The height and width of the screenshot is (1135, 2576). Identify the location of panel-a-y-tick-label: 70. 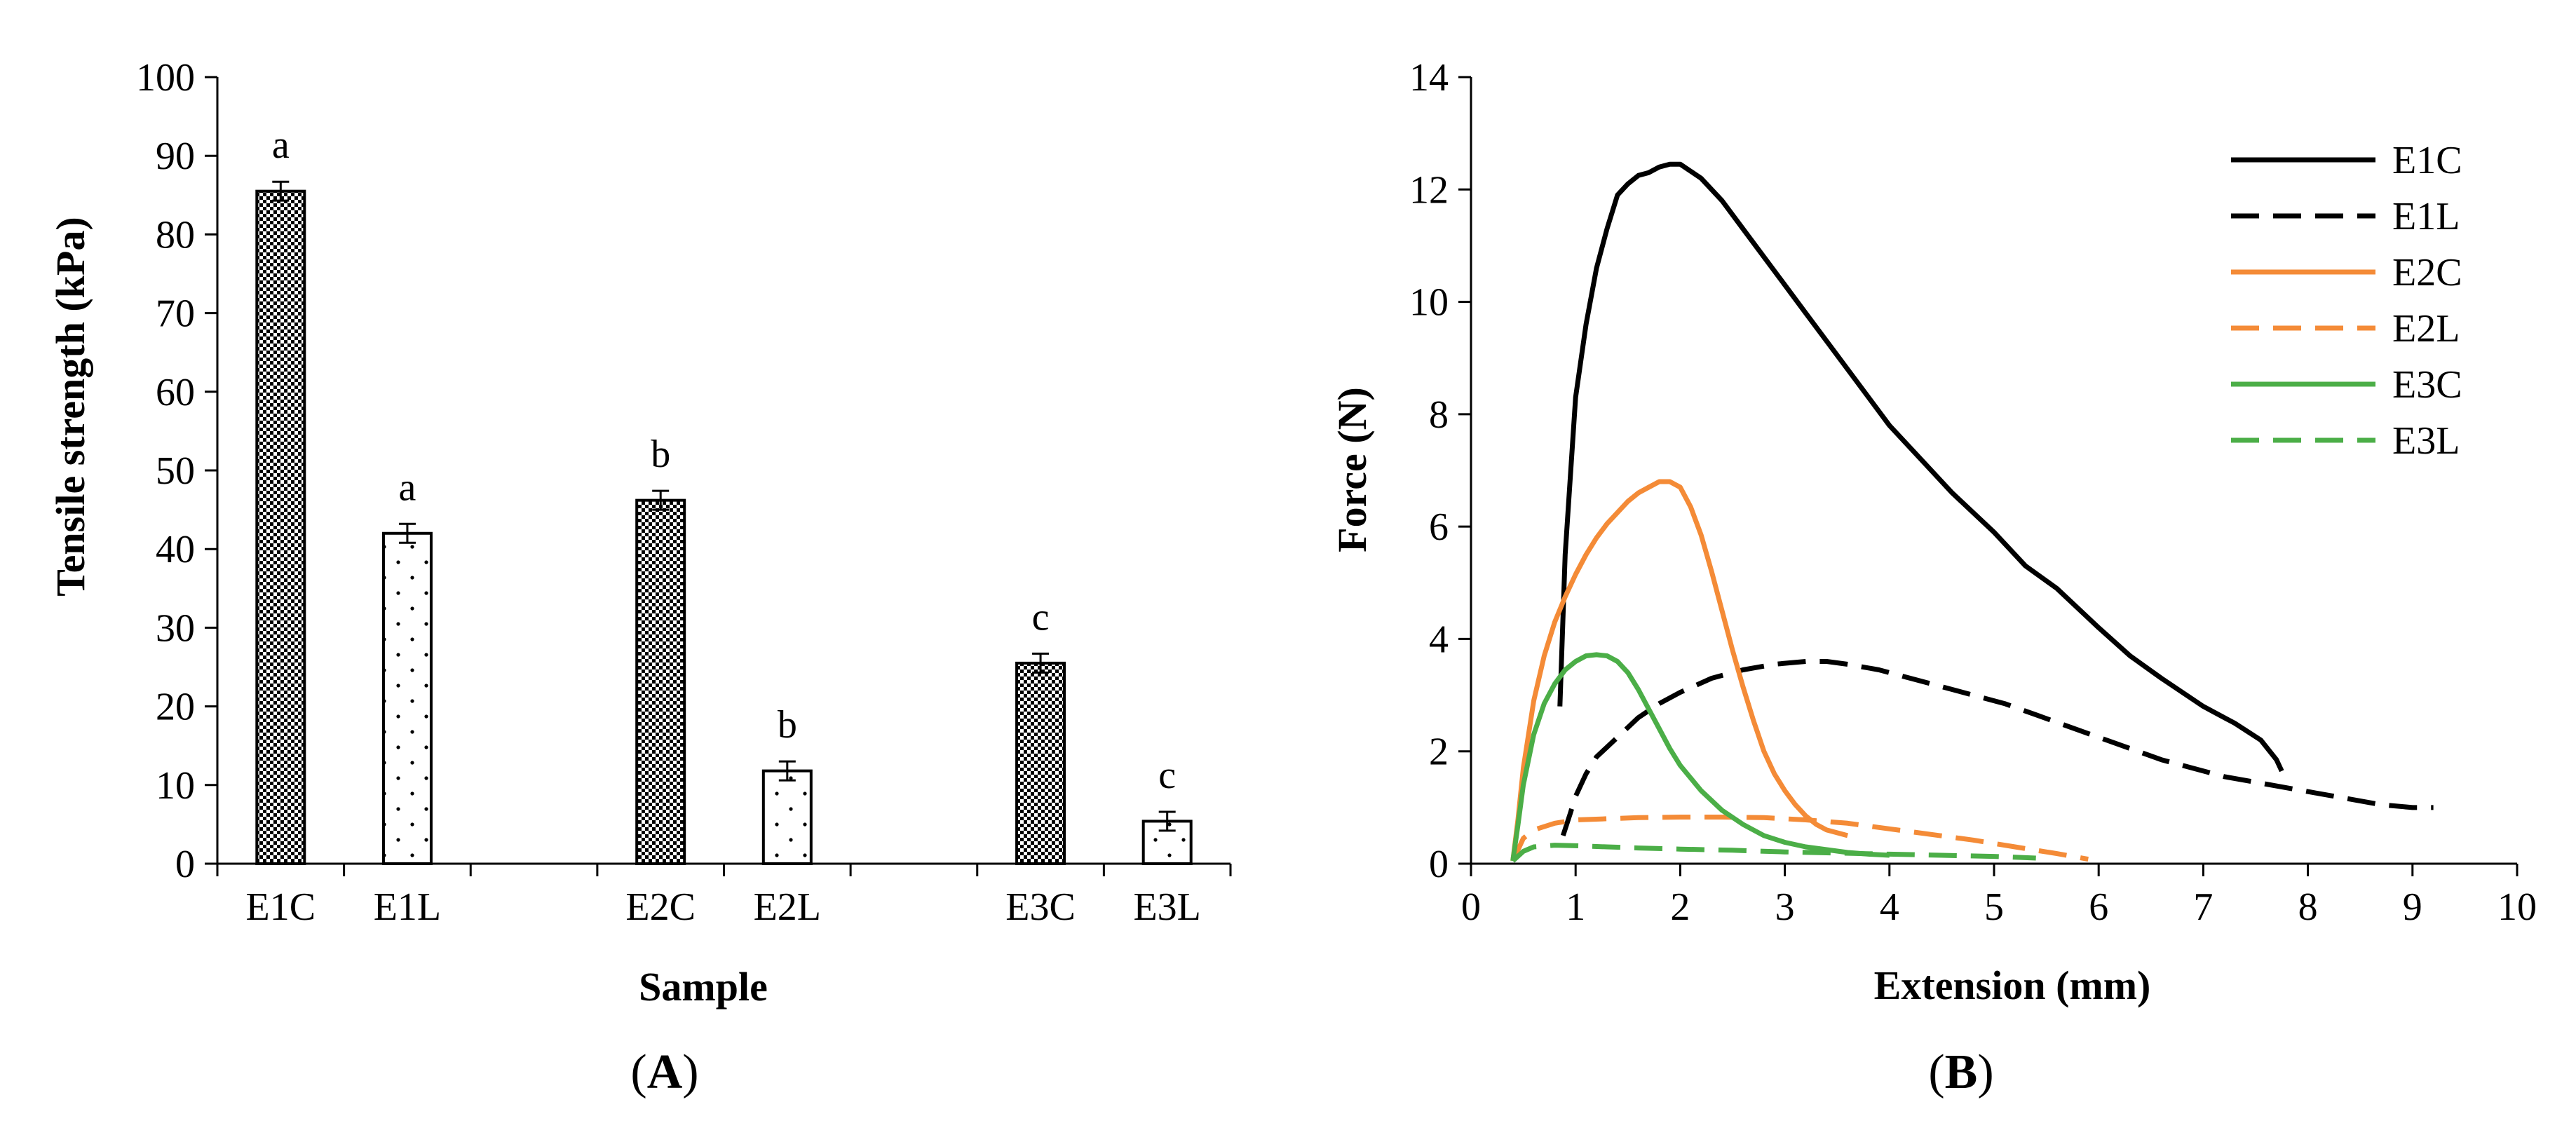
(175, 314).